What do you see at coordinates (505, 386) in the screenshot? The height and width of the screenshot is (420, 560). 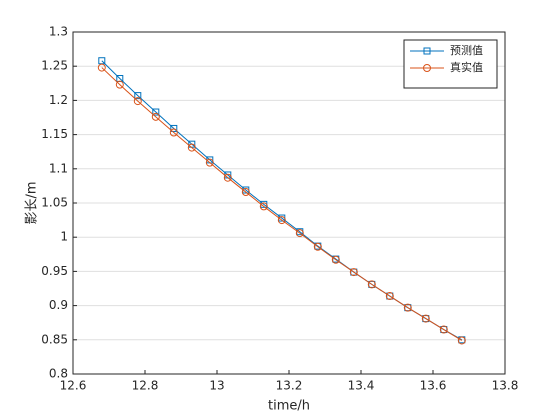 I see `x-tick-label: 13.8` at bounding box center [505, 386].